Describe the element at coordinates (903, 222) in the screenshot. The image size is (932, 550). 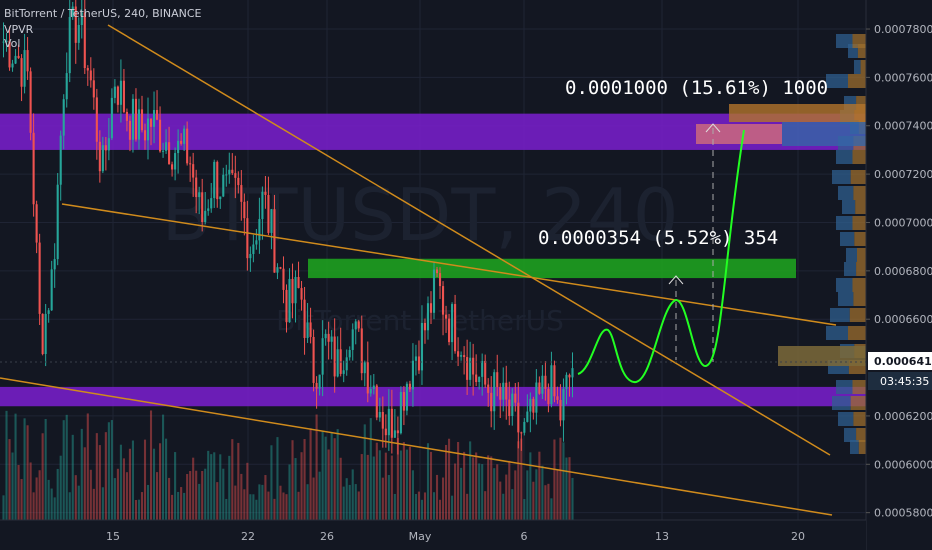
I see `y-tick-label: 0.0007000` at that location.